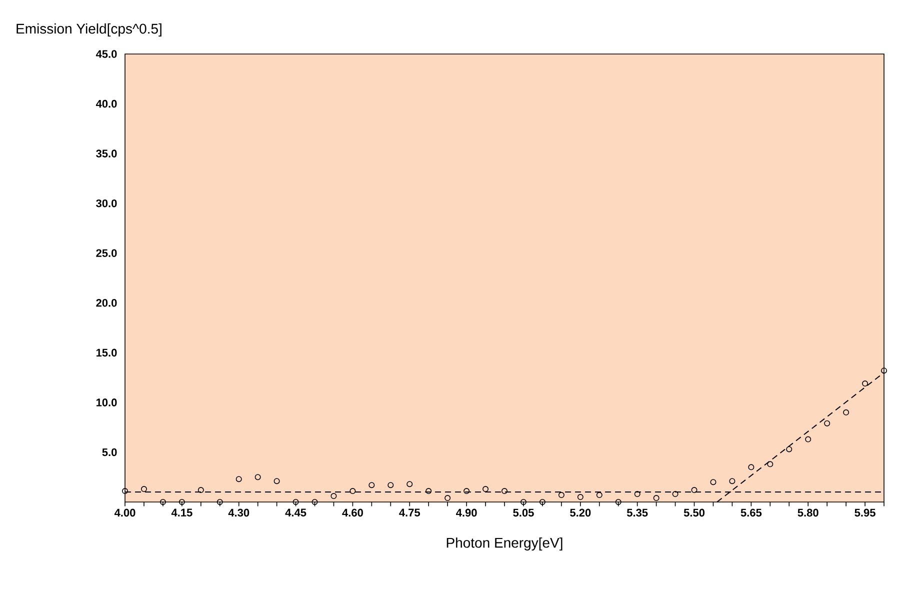 This screenshot has width=905, height=592. Describe the element at coordinates (106, 303) in the screenshot. I see `y-tick-label: 20.0` at that location.